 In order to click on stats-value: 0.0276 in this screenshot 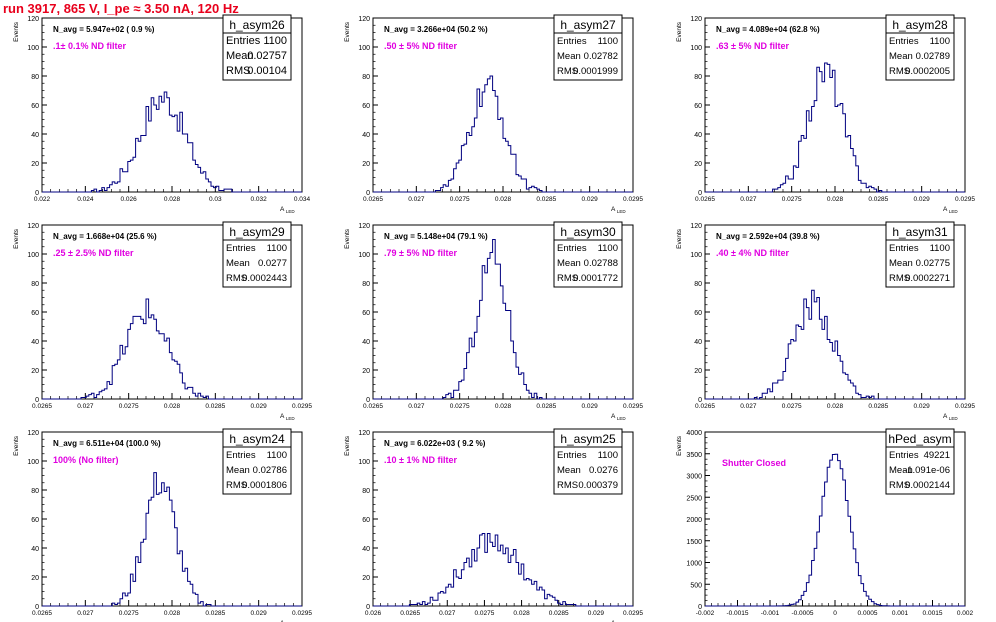, I will do `click(603, 470)`.